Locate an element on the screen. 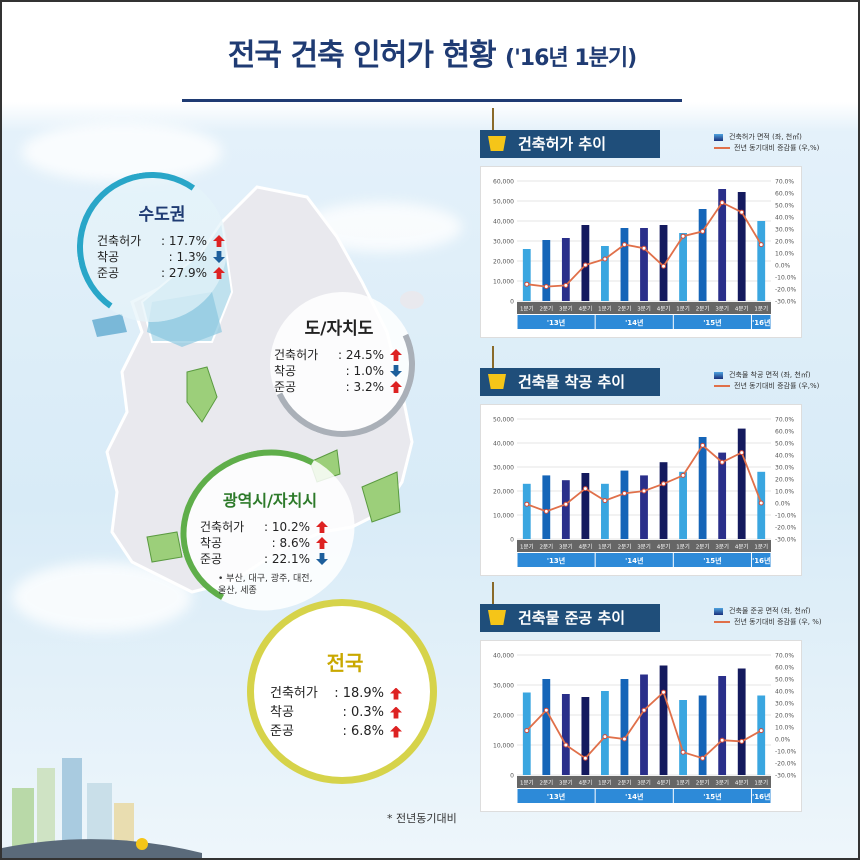  arrow-down-icon is located at coordinates (219, 257).